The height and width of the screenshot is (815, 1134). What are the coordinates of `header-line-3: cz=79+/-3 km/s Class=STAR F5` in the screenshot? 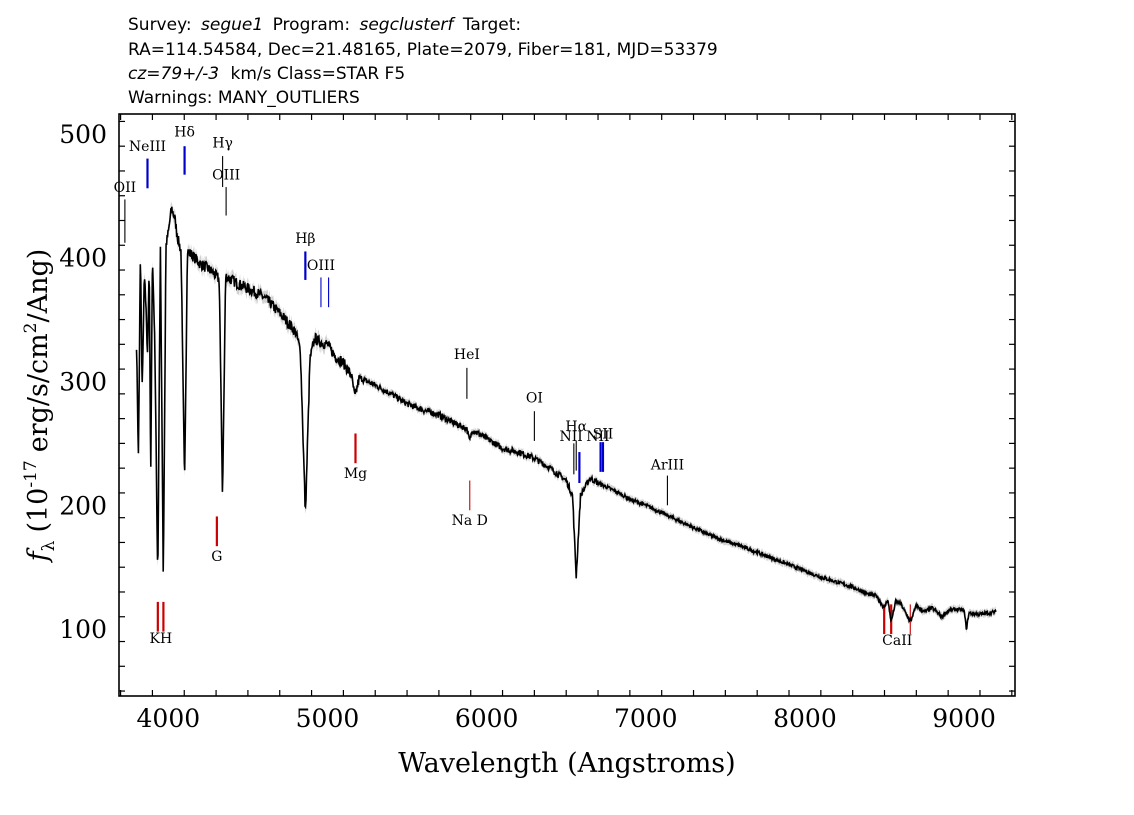 It's located at (266, 74).